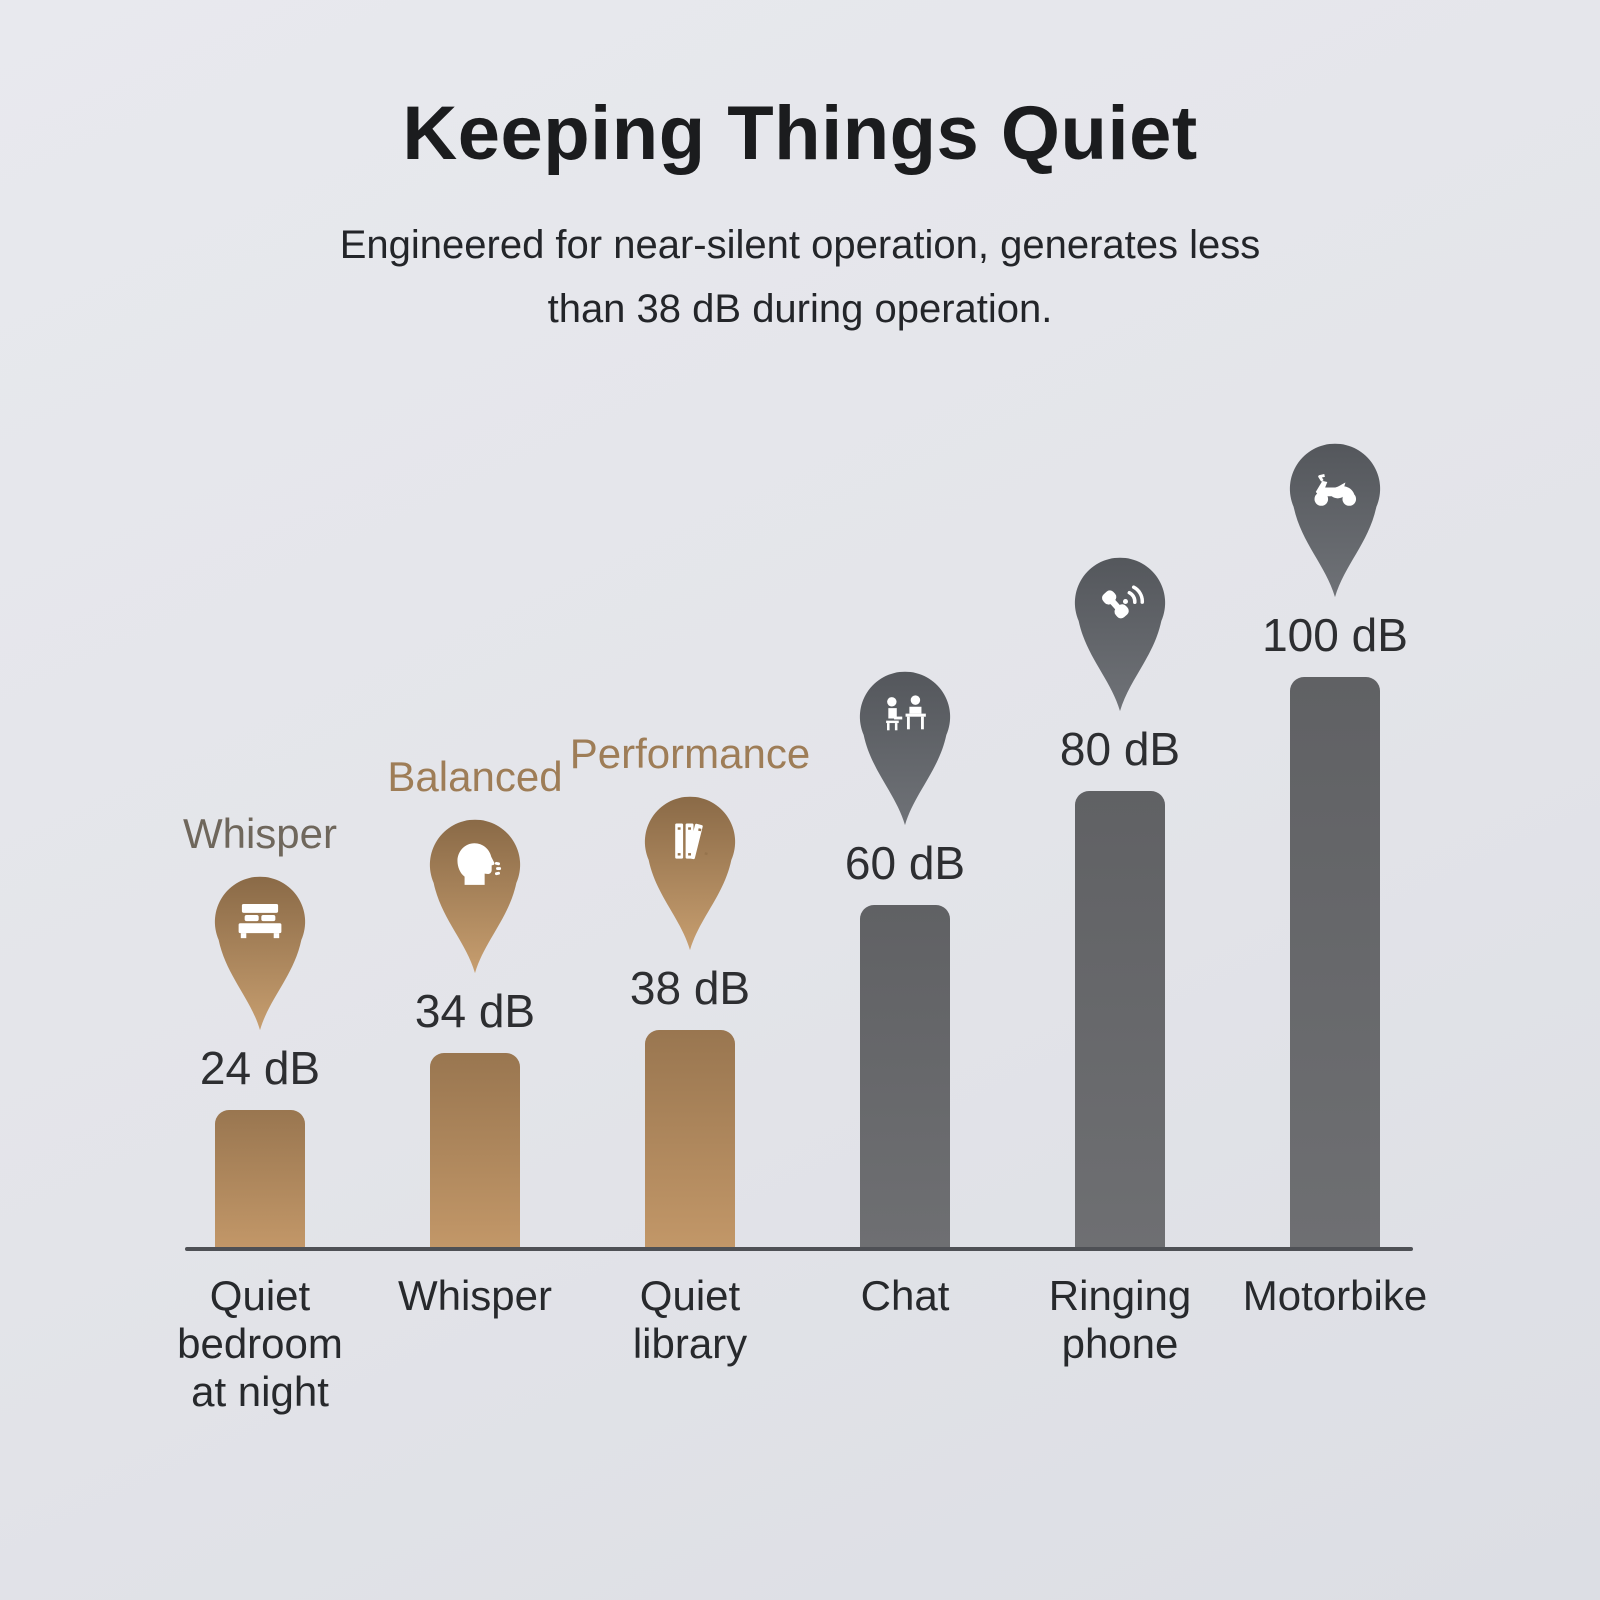 Image resolution: width=1600 pixels, height=1600 pixels. I want to click on mode-label: Whisper, so click(260, 833).